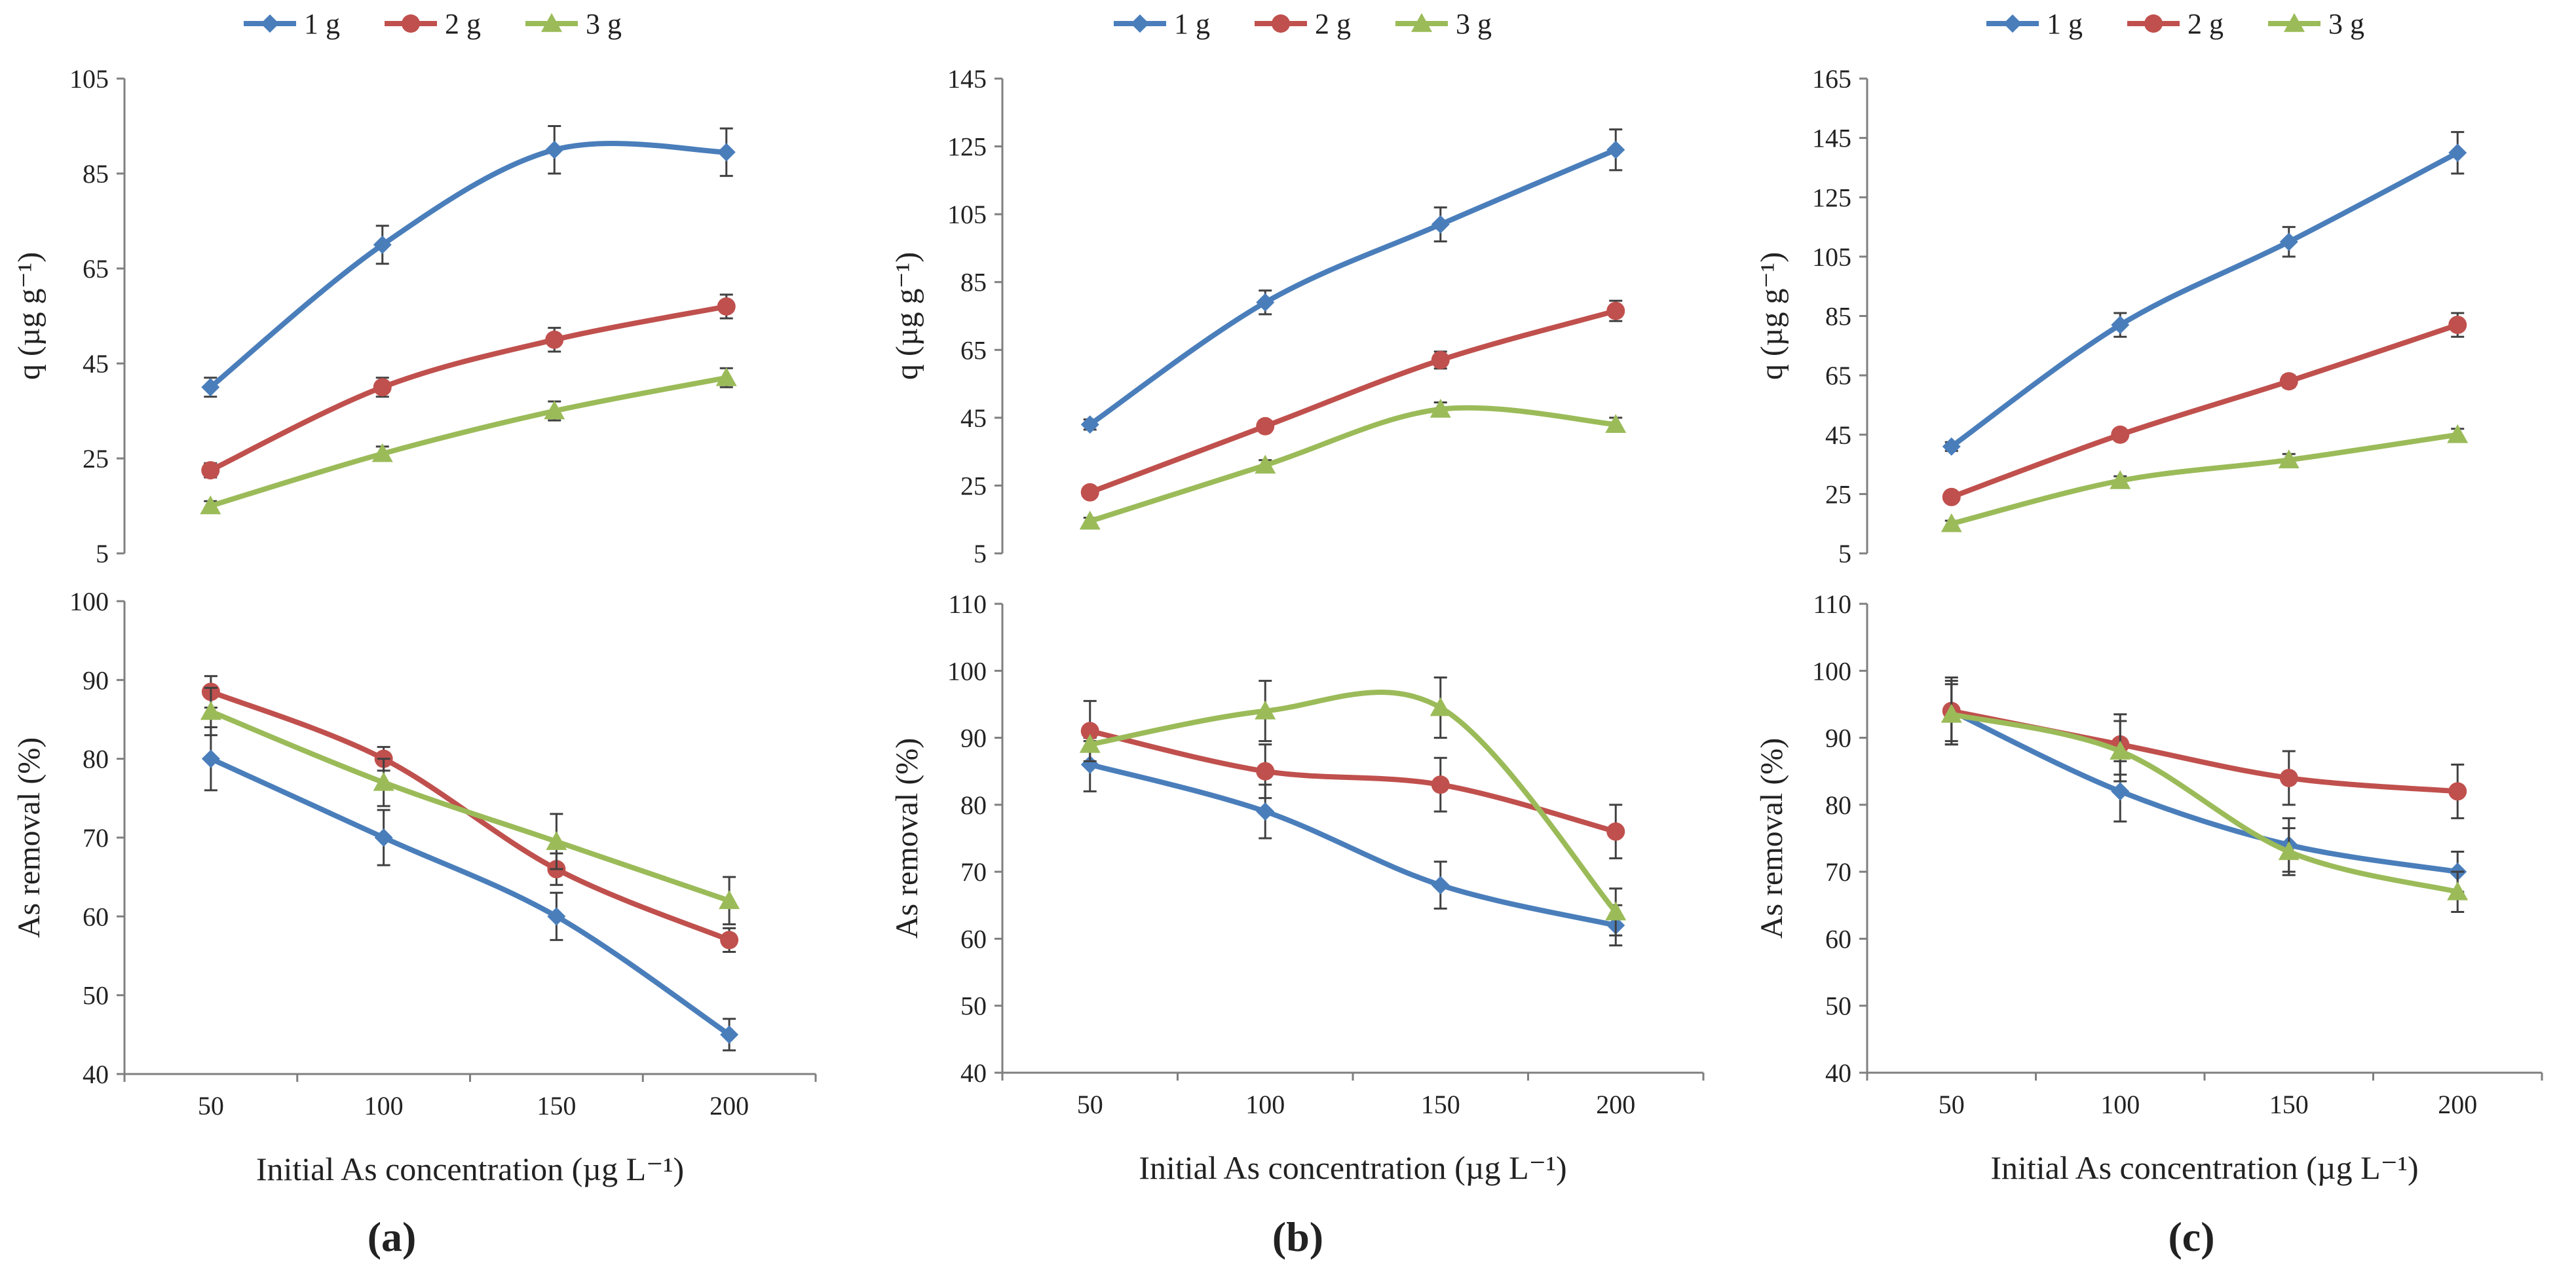 The height and width of the screenshot is (1279, 2576). Describe the element at coordinates (2346, 24) in the screenshot. I see `legend-label: 3 g` at that location.